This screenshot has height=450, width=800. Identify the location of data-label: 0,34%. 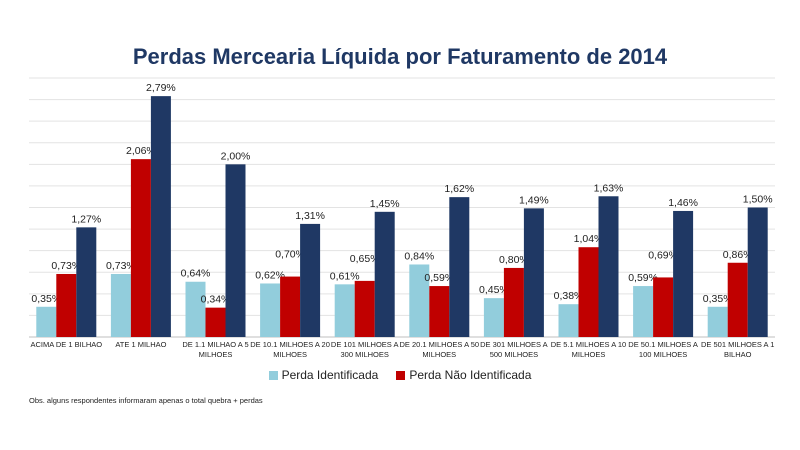
(216, 300).